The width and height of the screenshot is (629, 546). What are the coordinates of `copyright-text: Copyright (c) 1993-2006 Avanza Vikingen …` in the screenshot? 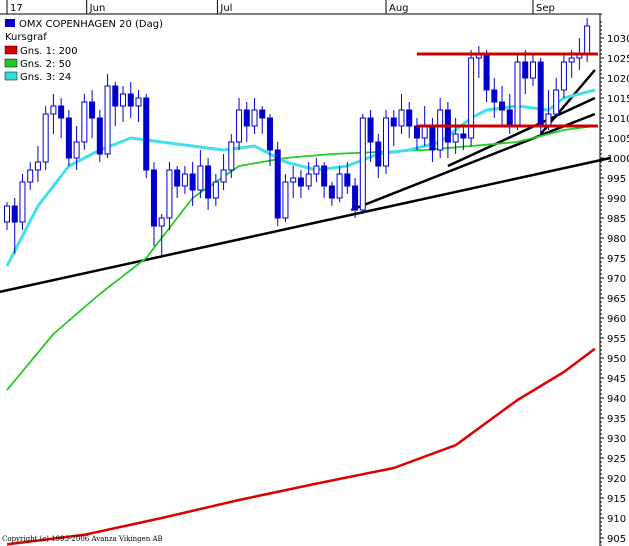 It's located at (82, 539).